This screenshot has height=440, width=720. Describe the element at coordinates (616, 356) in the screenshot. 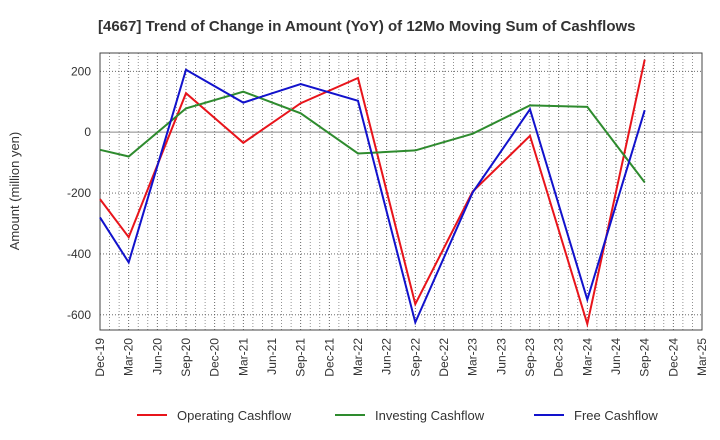

I see `x-tick-label: Jun-24` at that location.